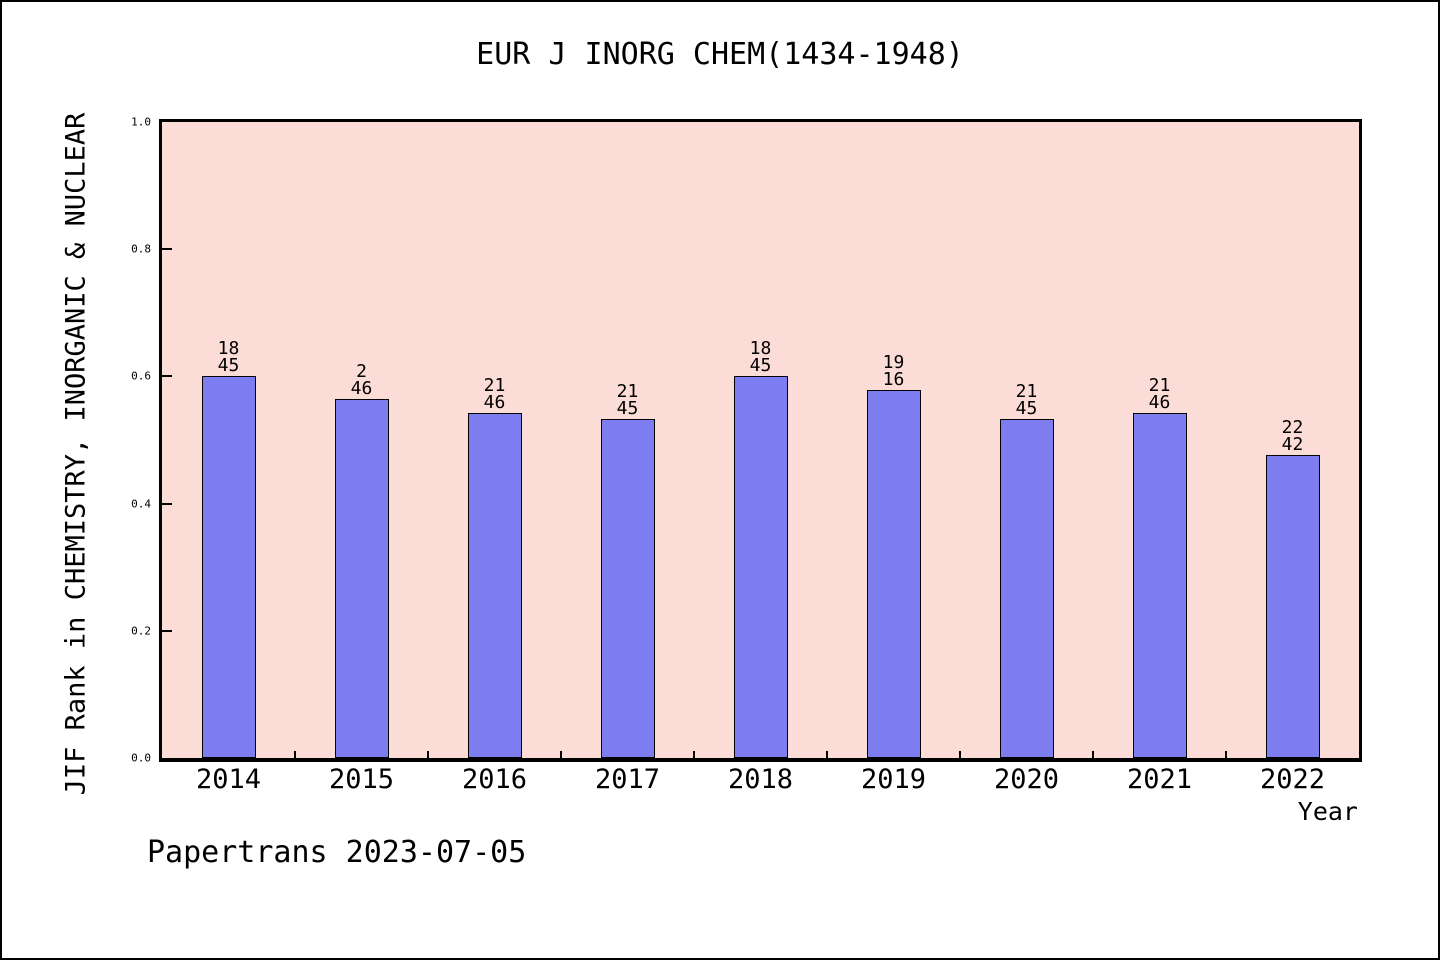  What do you see at coordinates (337, 852) in the screenshot?
I see `watermark-text: Papertrans 2023-07-05` at bounding box center [337, 852].